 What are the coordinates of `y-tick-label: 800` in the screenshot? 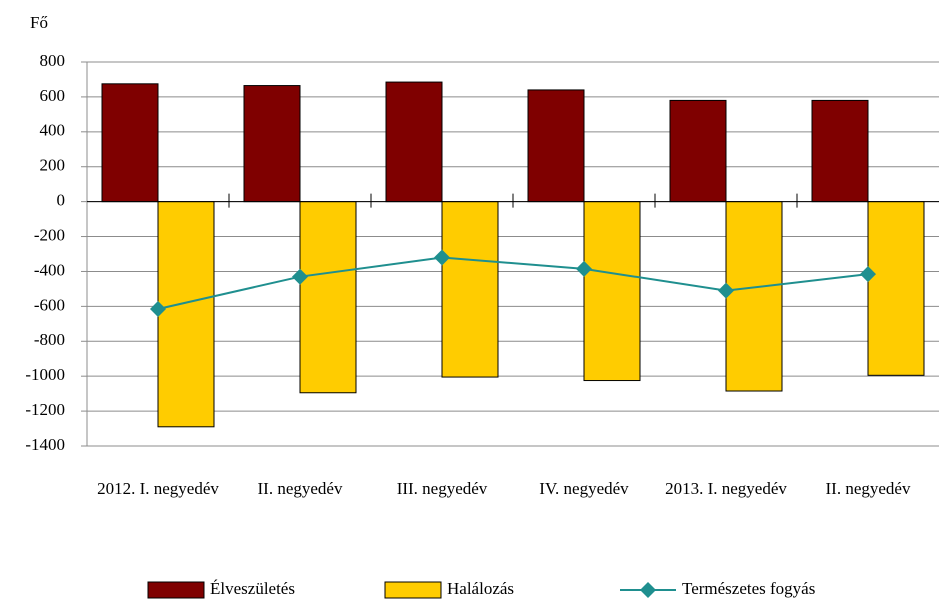 It's located at (53, 60).